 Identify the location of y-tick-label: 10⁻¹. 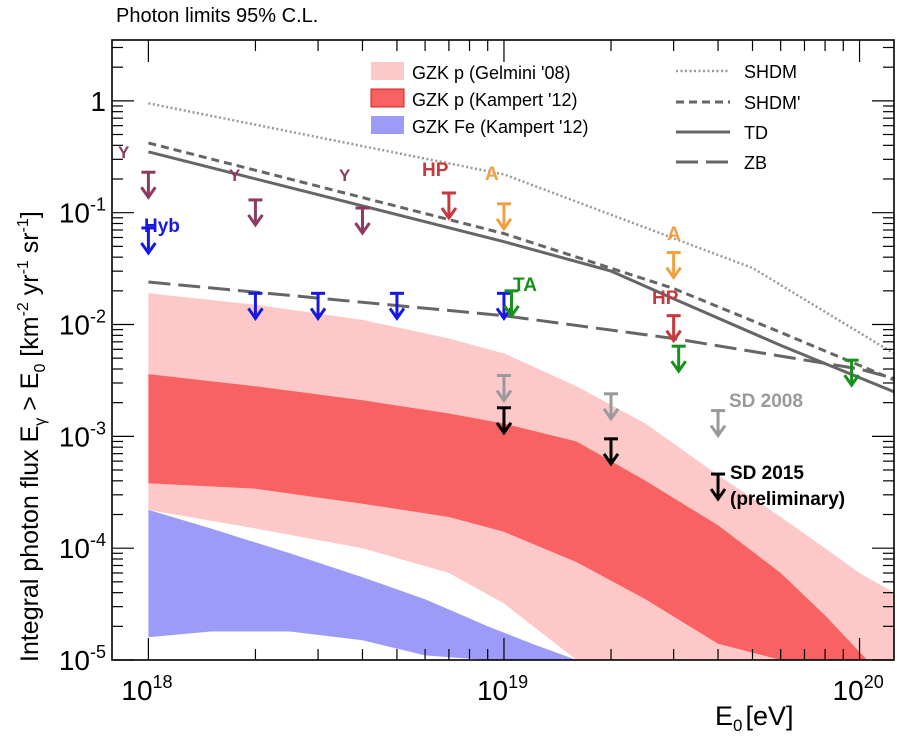
(82, 212).